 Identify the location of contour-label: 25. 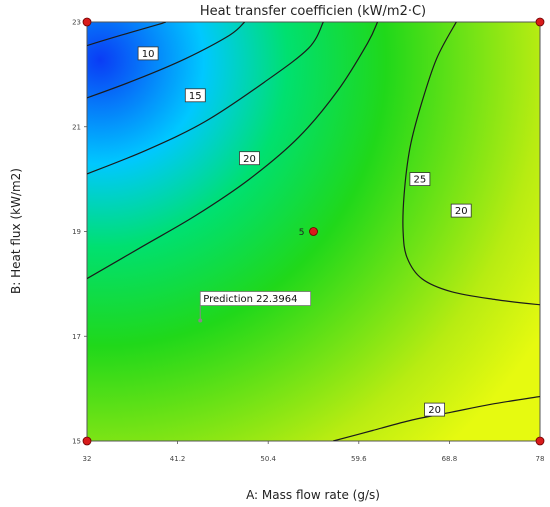
(420, 180).